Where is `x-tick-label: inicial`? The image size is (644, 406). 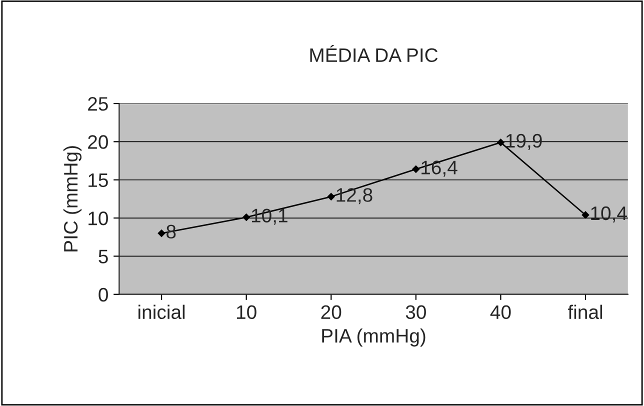 x-tick-label: inicial is located at coordinates (161, 312).